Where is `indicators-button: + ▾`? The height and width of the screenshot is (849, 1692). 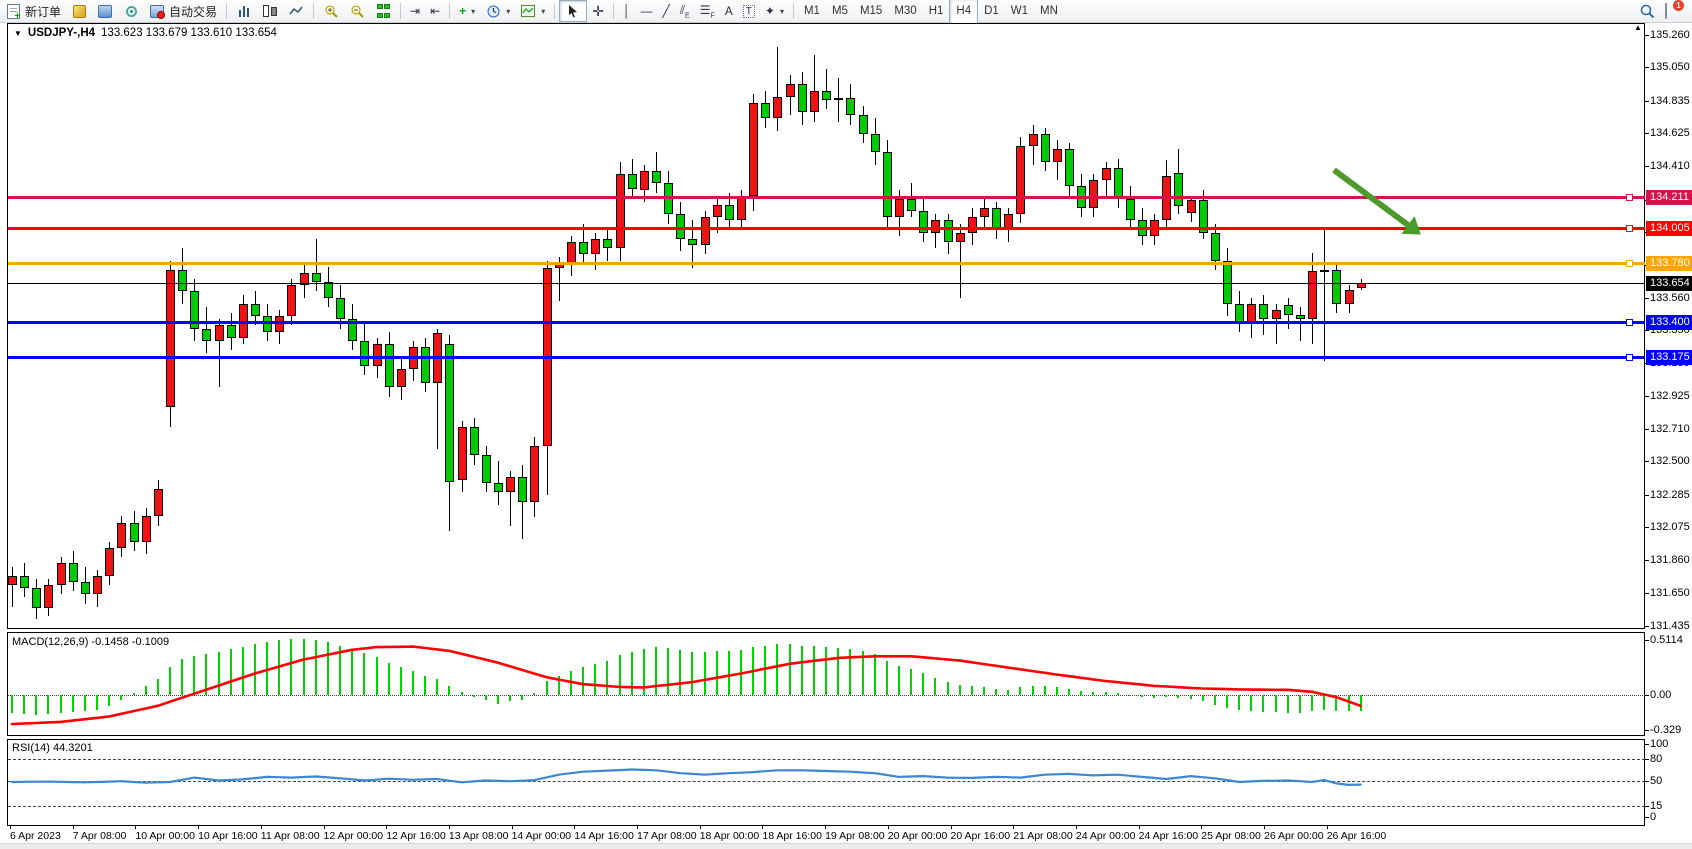
indicators-button: + ▾ is located at coordinates (467, 11).